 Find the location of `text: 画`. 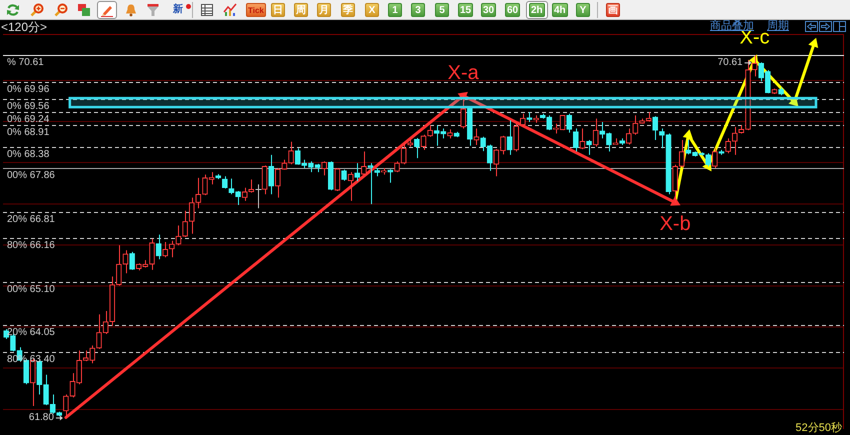

text: 画 is located at coordinates (613, 10).